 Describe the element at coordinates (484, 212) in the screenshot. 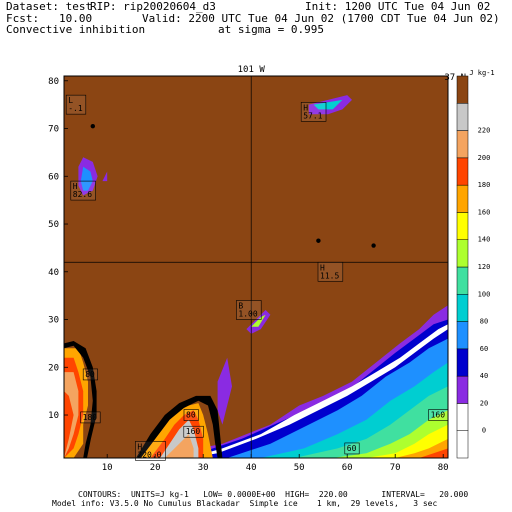

I see `colorbar-label: 160` at that location.